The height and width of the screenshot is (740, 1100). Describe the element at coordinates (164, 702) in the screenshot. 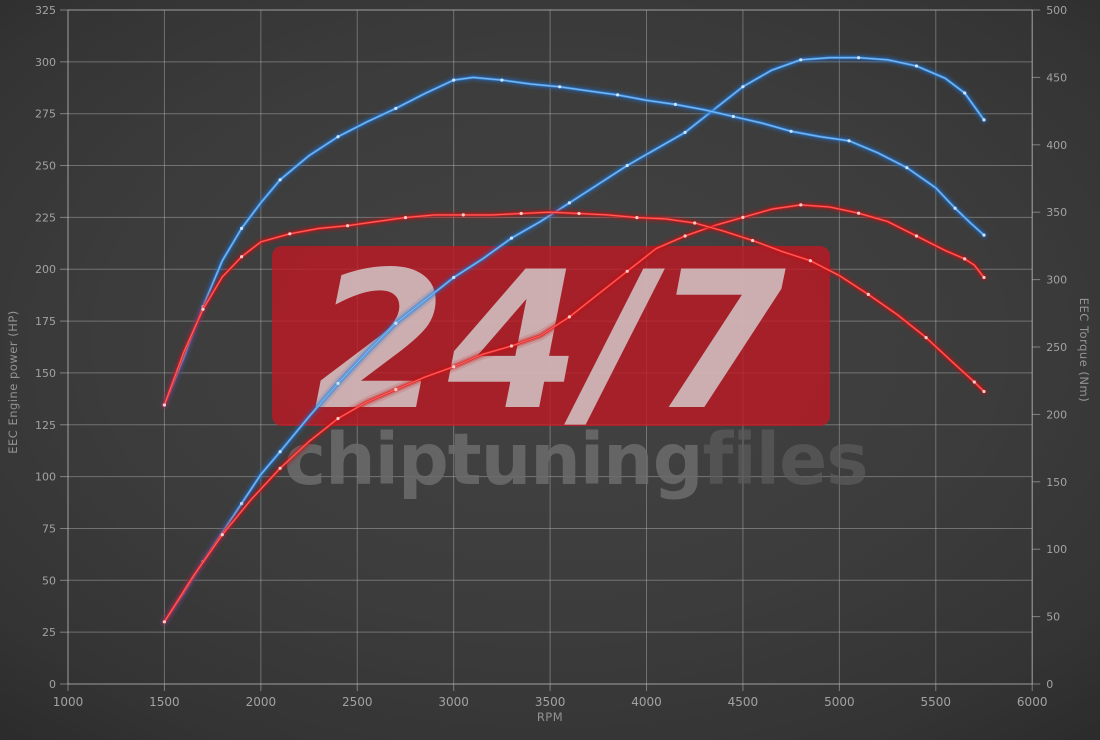

I see `x-tick-label: 1500` at that location.